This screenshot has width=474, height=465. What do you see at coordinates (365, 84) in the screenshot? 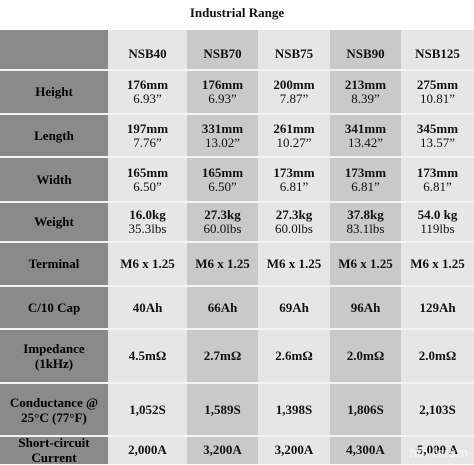
I see `cell-value: 213mm` at bounding box center [365, 84].